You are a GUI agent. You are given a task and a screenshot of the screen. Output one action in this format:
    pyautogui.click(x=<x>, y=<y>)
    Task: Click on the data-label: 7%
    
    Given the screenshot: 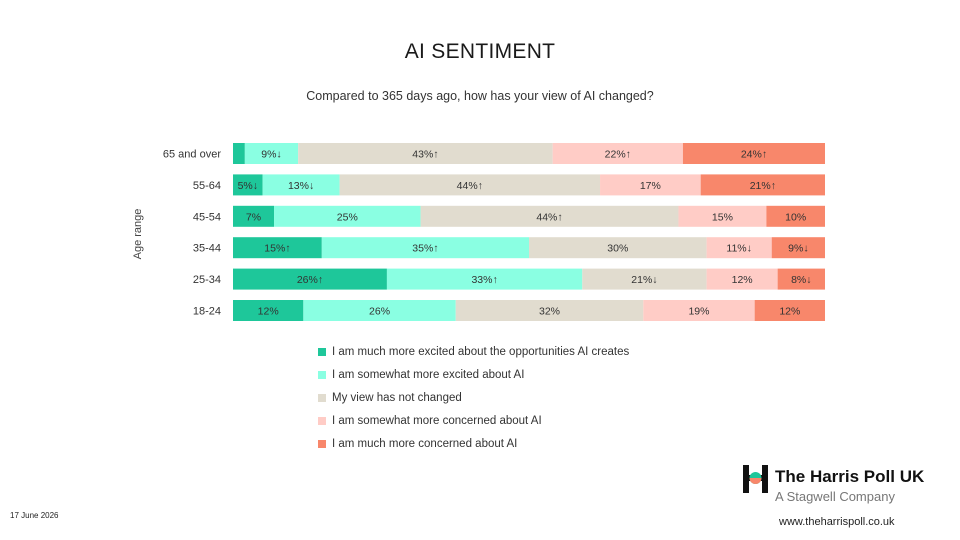 What is the action you would take?
    pyautogui.click(x=253, y=217)
    